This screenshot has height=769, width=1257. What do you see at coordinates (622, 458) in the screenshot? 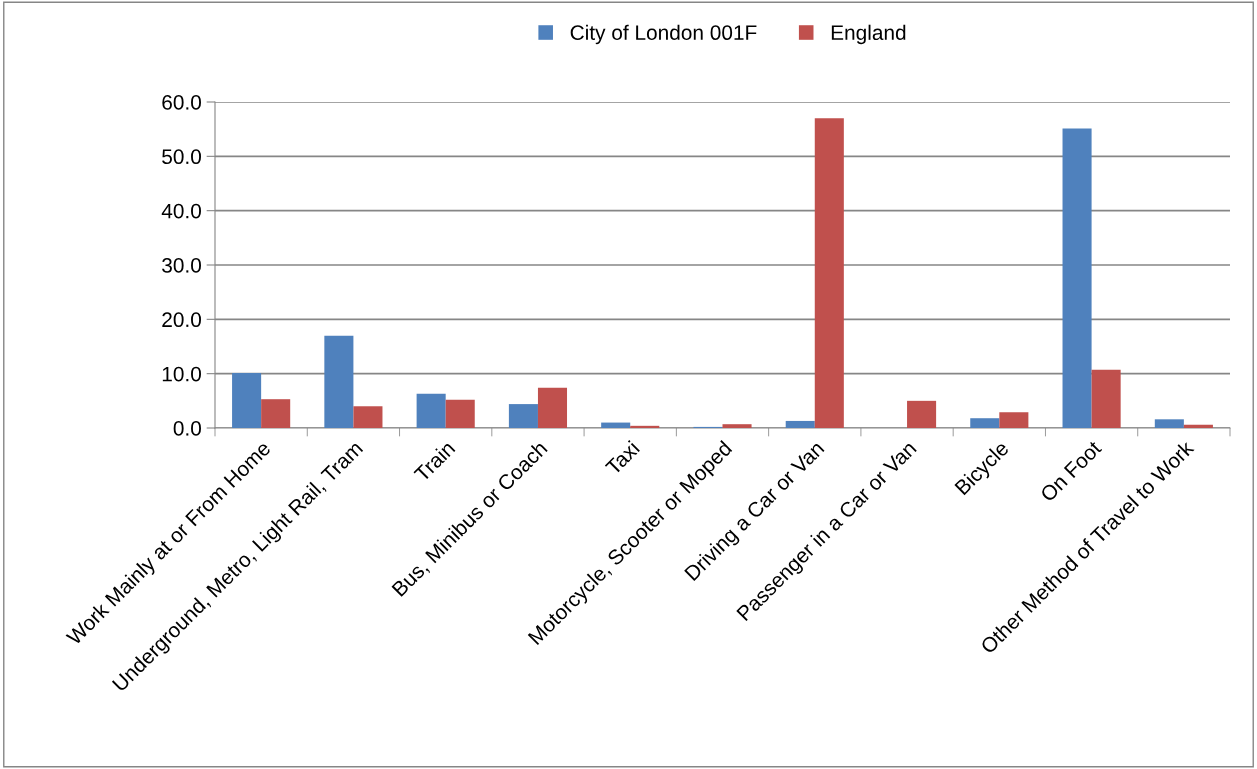
I see `x-tick-label: Taxi` at bounding box center [622, 458].